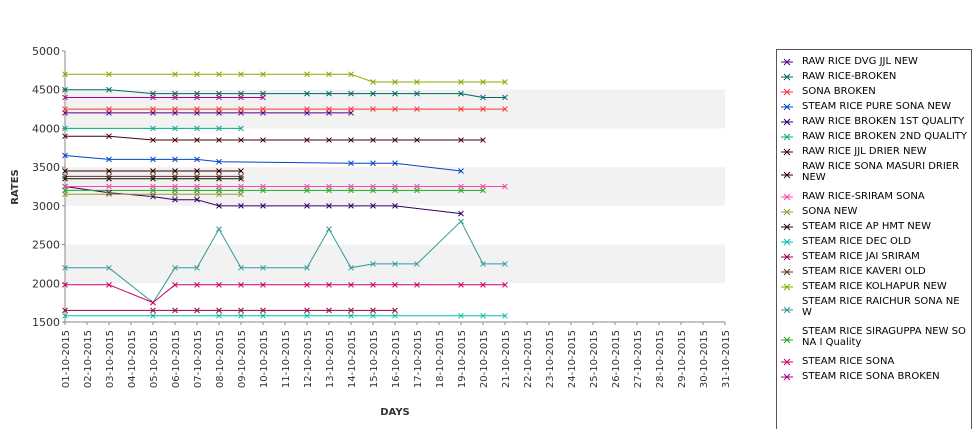 This screenshot has height=429, width=975. I want to click on legend-label: RAW RICE SONA MASURI DRIER NEW, so click(881, 172).